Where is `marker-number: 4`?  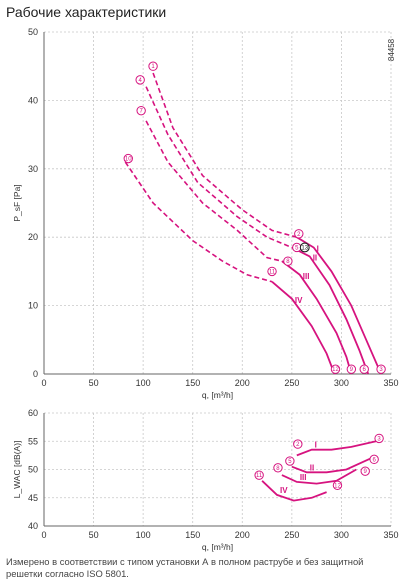
marker-number: 4 is located at coordinates (140, 81).